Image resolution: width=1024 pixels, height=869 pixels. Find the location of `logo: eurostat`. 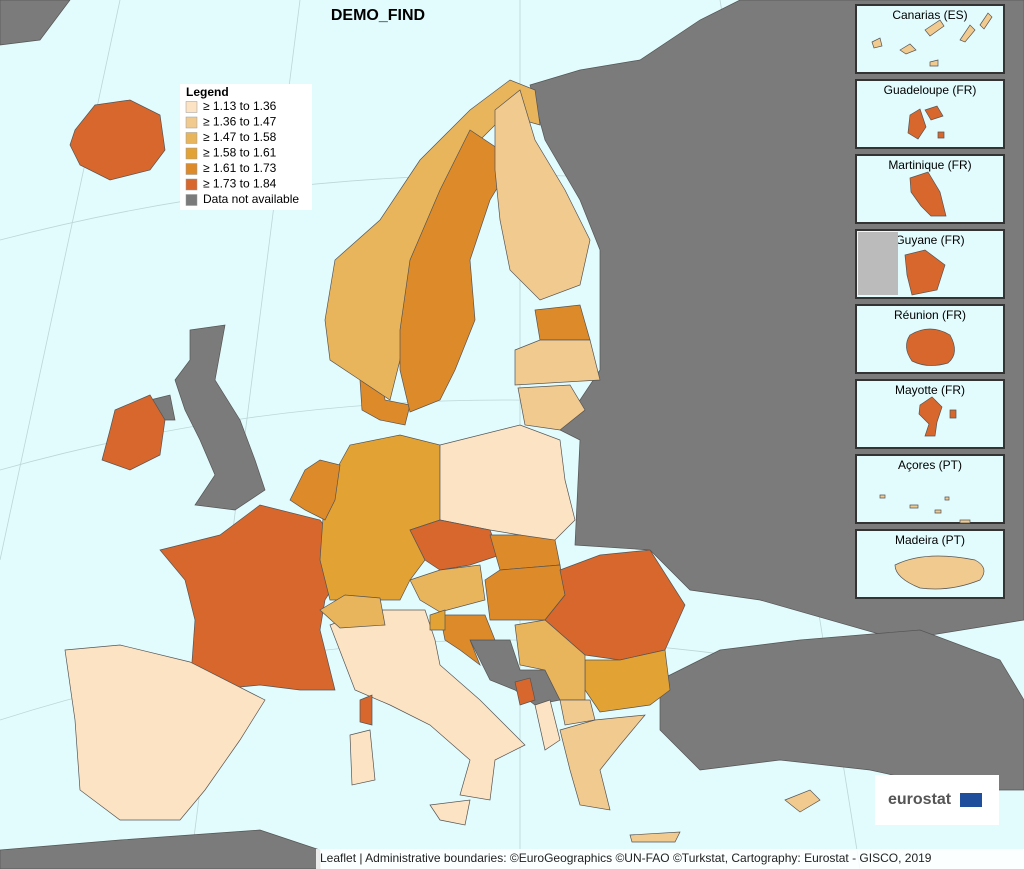

logo: eurostat is located at coordinates (937, 800).